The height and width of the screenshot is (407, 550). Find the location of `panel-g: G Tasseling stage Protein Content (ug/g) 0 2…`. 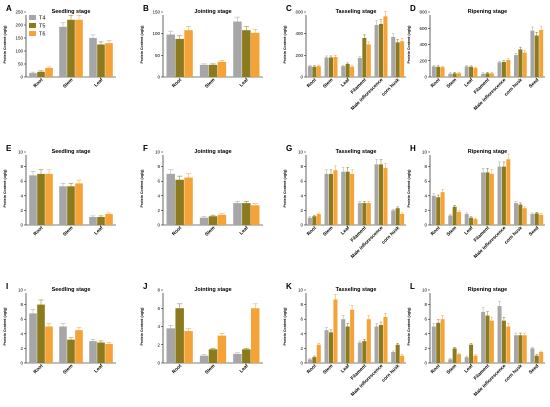

panel-g: G Tasseling stage Protein Content (ug/g) 0 2… is located at coordinates (344, 202).